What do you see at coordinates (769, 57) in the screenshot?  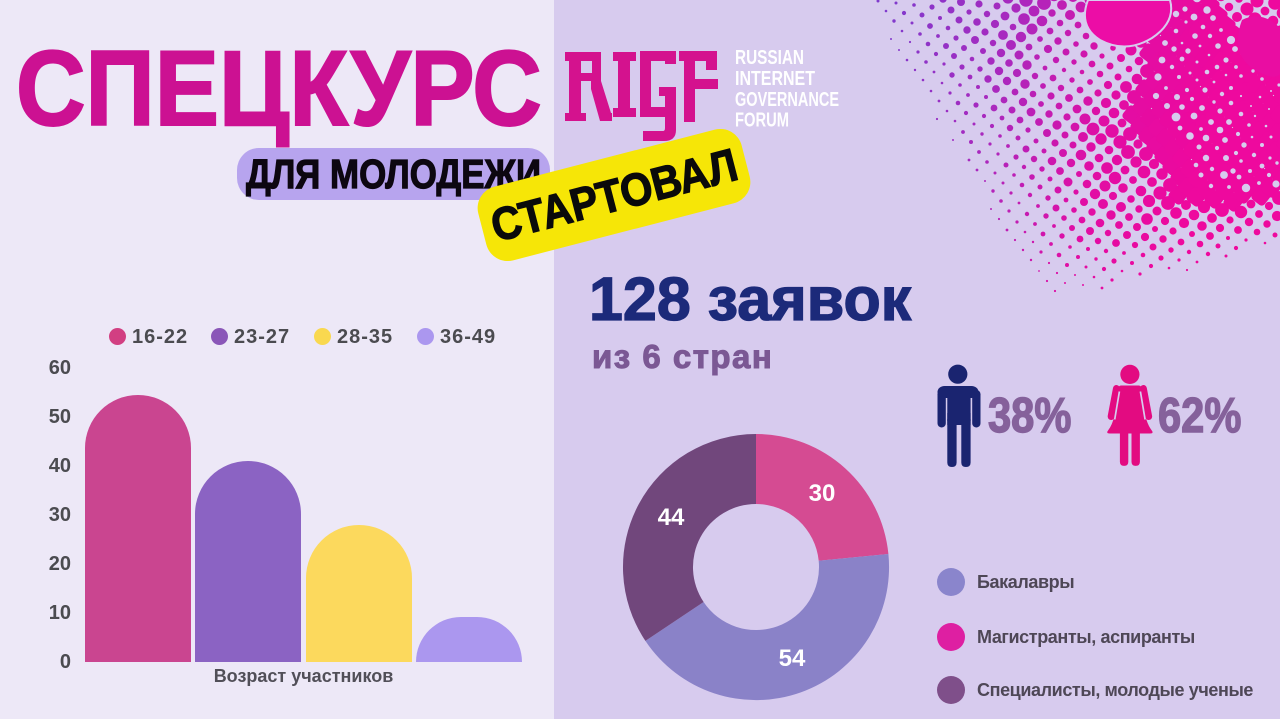 I see `svg-text: RUSSIAN` at bounding box center [769, 57].